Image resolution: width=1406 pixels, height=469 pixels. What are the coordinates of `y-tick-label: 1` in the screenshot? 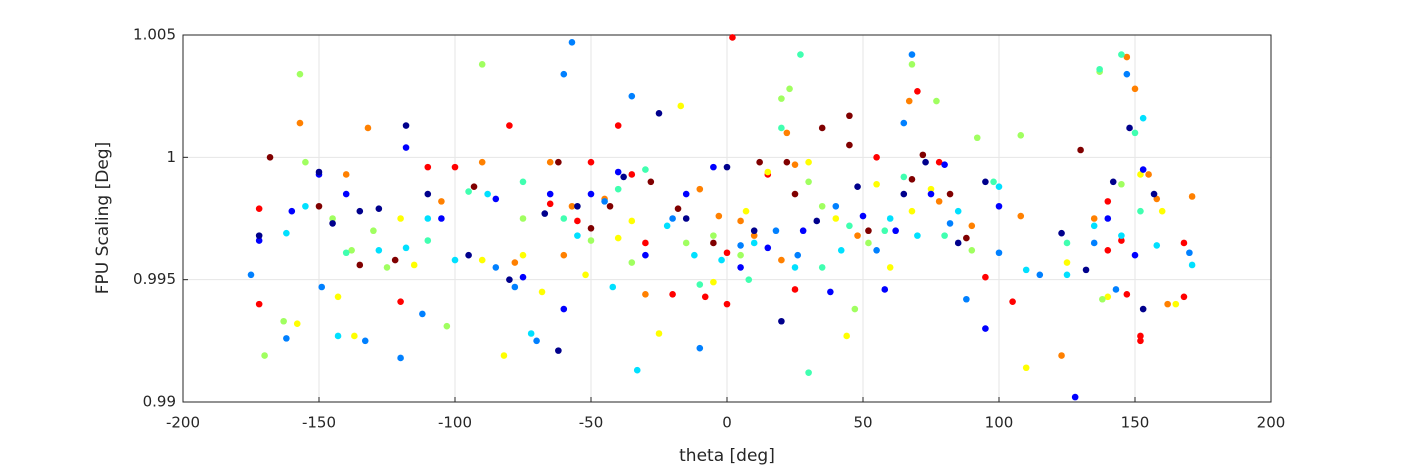 It's located at (171, 157).